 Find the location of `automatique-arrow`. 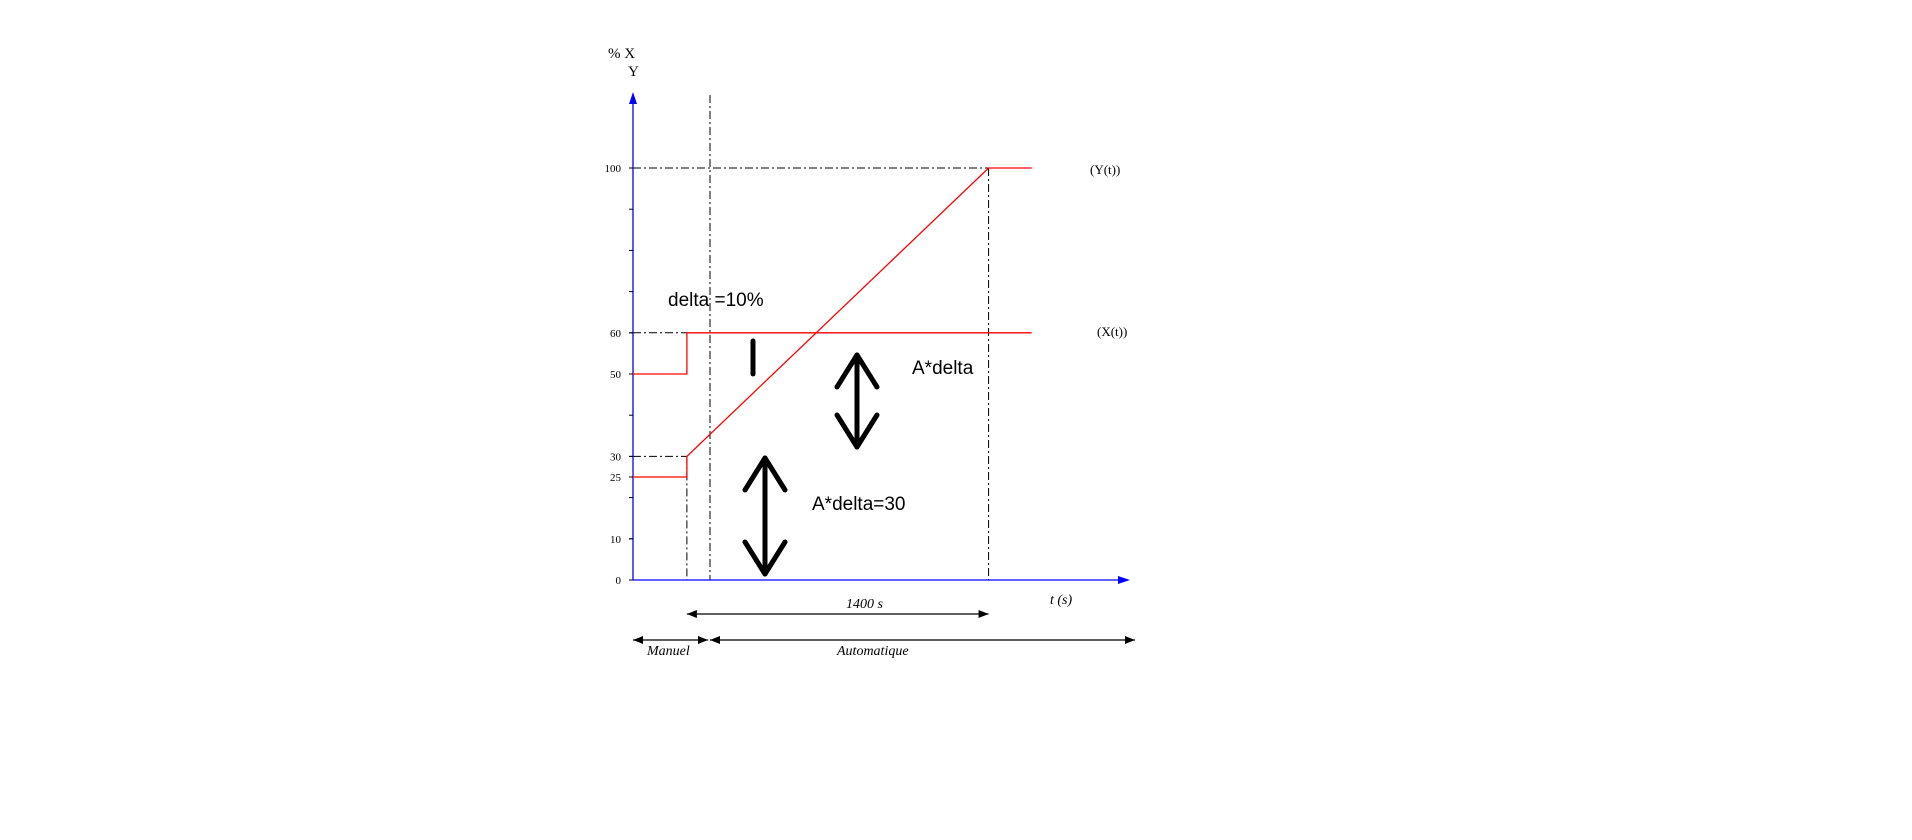

automatique-arrow is located at coordinates (922, 640).